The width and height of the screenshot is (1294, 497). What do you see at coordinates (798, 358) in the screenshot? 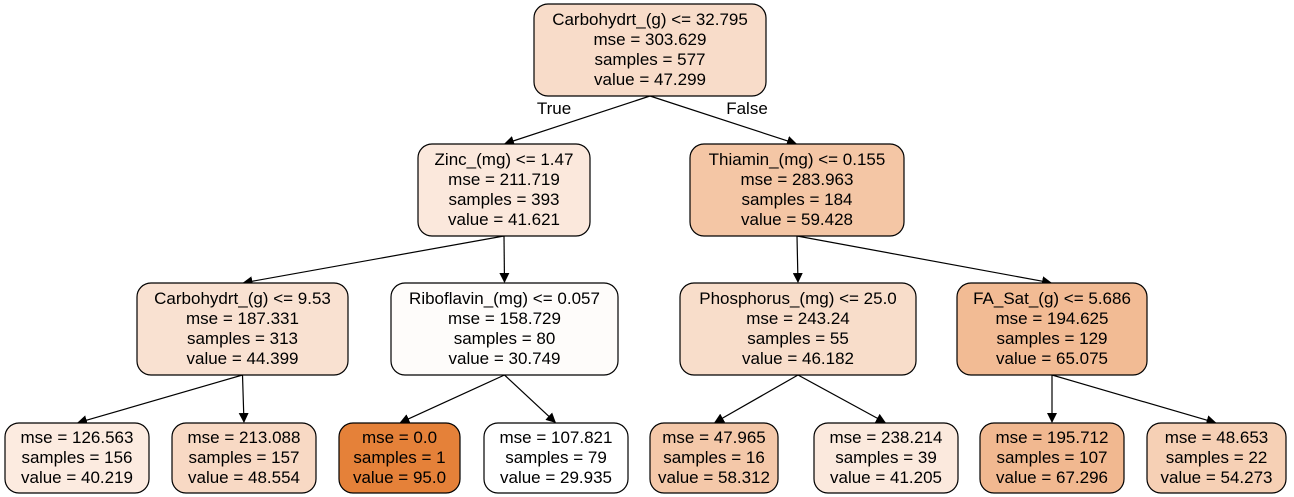
I see `node-line: value = 46.182` at bounding box center [798, 358].